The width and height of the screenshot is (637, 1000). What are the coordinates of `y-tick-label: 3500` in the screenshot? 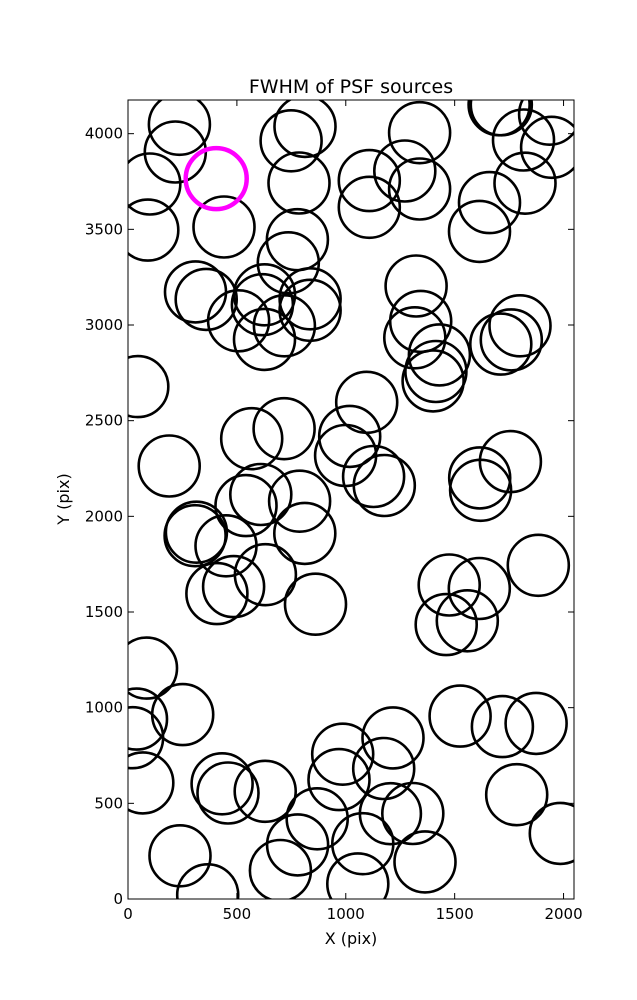 It's located at (104, 229).